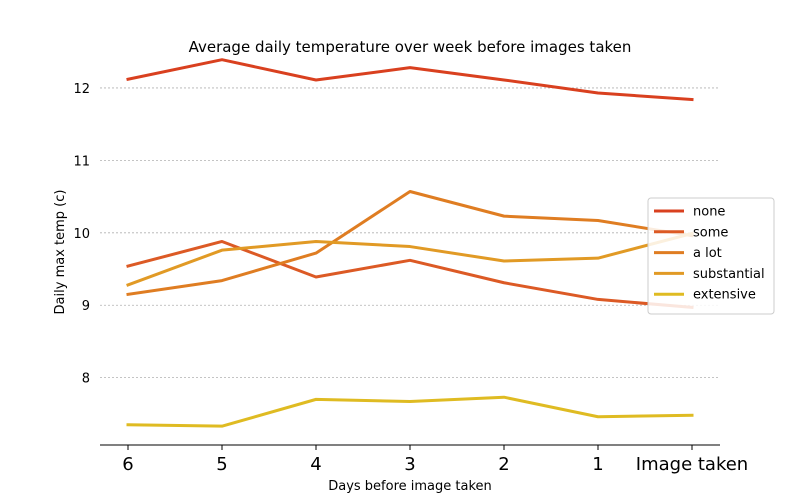  I want to click on legend-label: a lot, so click(707, 253).